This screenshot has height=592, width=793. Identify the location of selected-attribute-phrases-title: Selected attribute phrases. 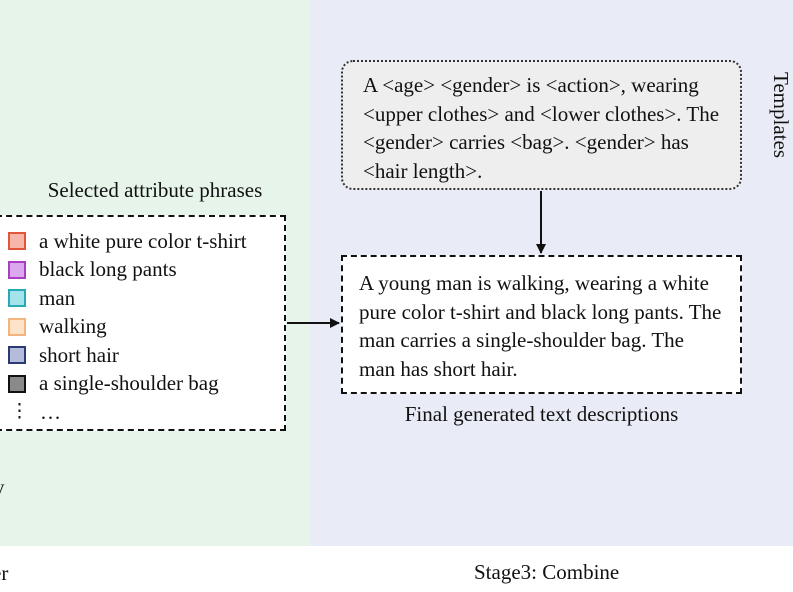
(155, 190).